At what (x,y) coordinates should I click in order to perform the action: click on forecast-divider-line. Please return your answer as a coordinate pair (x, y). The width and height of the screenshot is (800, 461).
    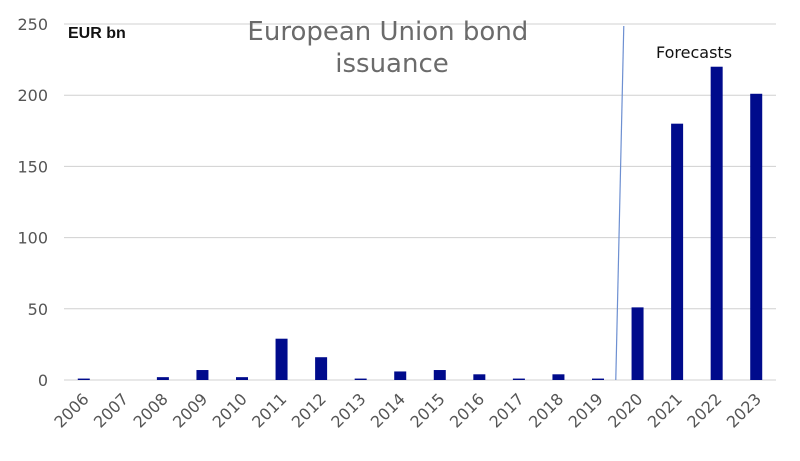
    Looking at the image, I should click on (620, 203).